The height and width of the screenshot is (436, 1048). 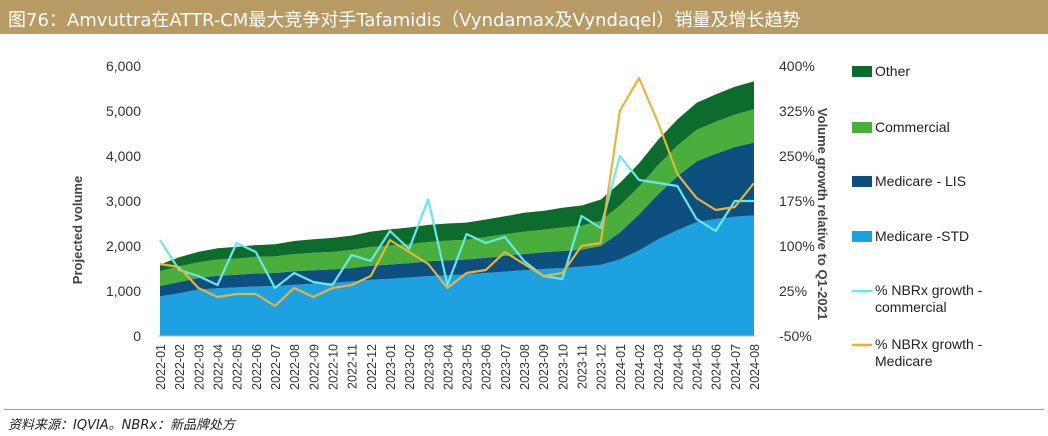 I want to click on x-tick-label: 2023-01, so click(x=391, y=367).